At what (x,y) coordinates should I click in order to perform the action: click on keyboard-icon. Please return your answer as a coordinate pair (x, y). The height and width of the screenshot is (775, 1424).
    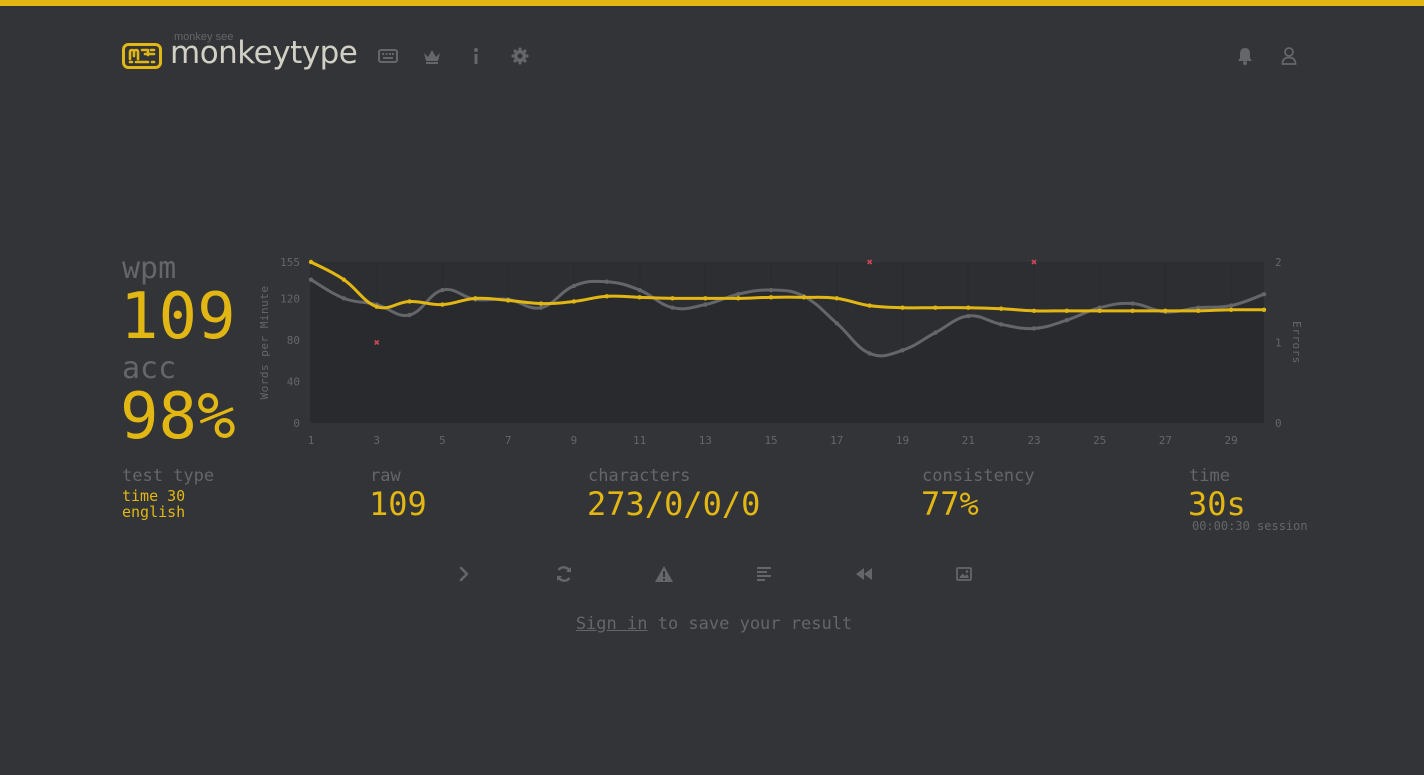
    Looking at the image, I should click on (388, 56).